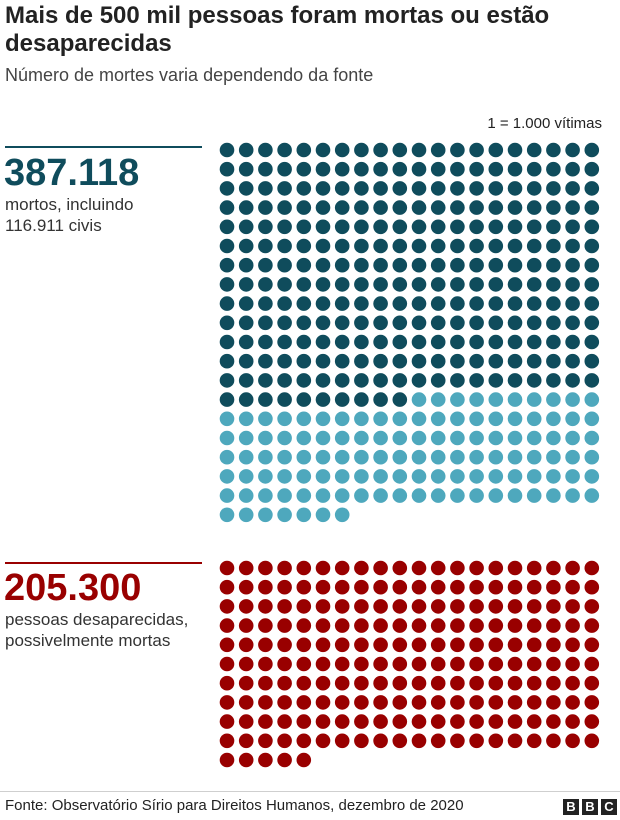  What do you see at coordinates (69, 204) in the screenshot?
I see `dead-description-line1: mortos, incluindo` at bounding box center [69, 204].